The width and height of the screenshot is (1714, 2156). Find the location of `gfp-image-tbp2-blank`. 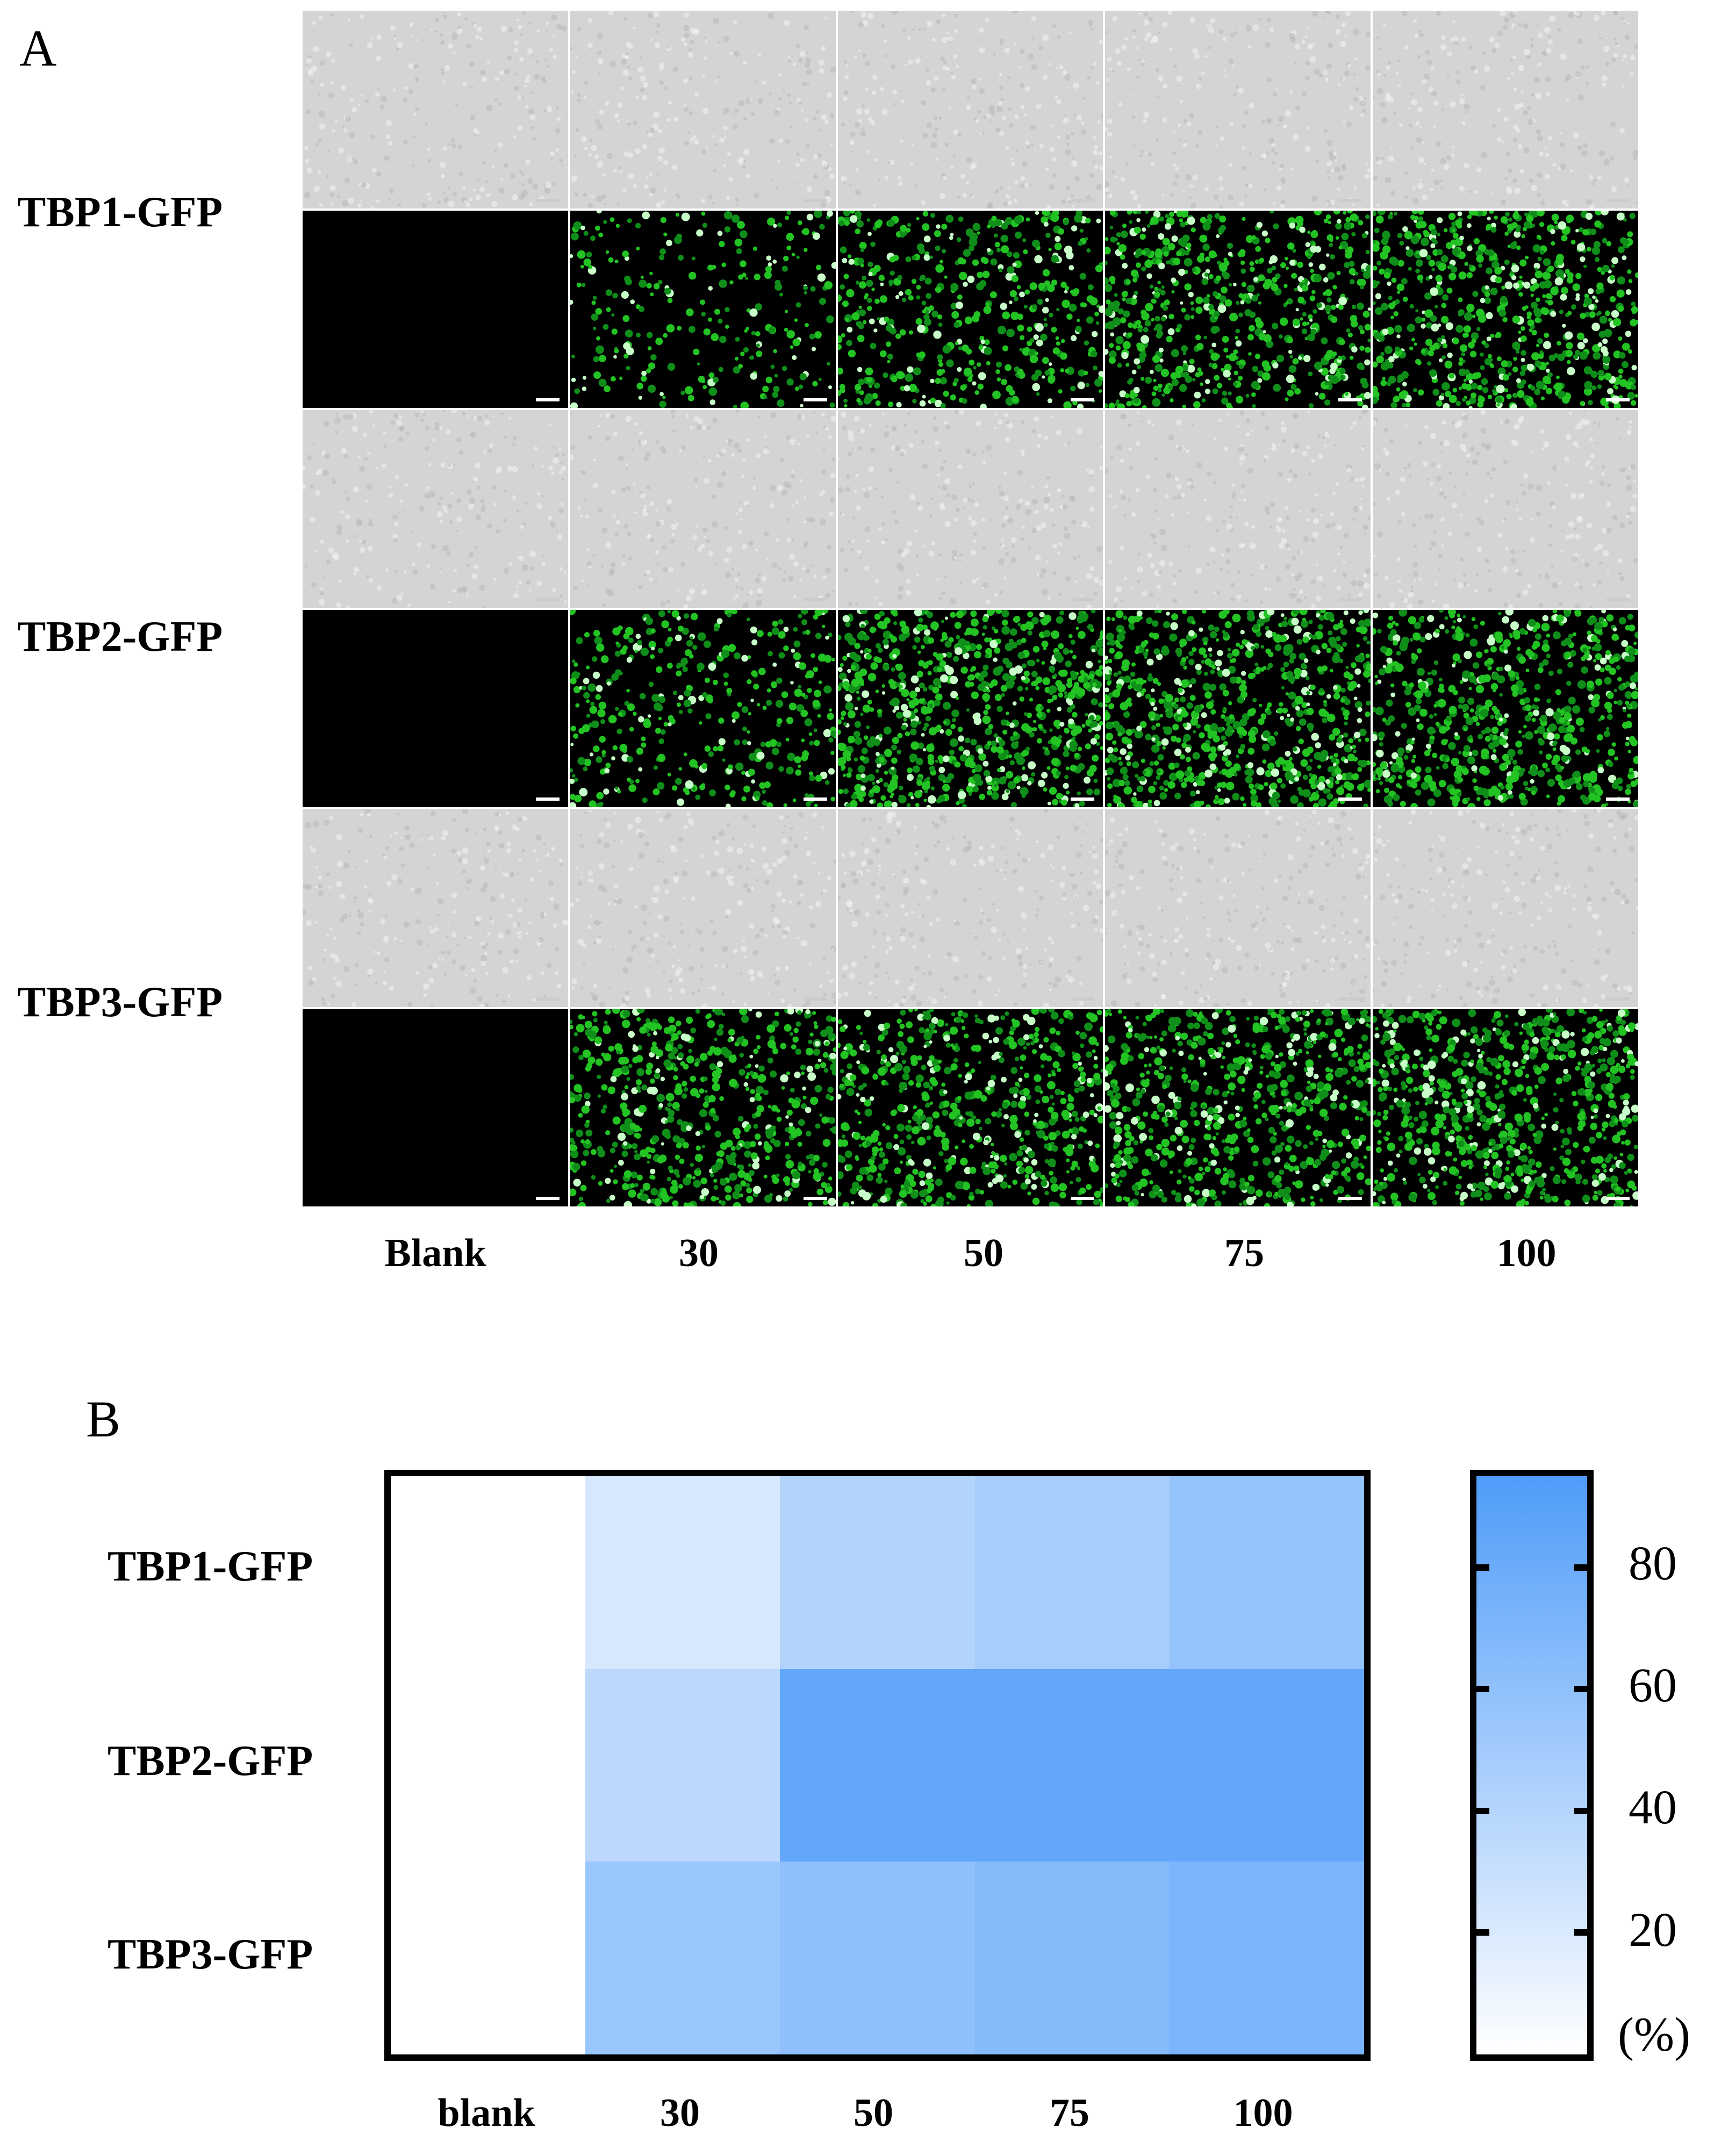

gfp-image-tbp2-blank is located at coordinates (436, 708).